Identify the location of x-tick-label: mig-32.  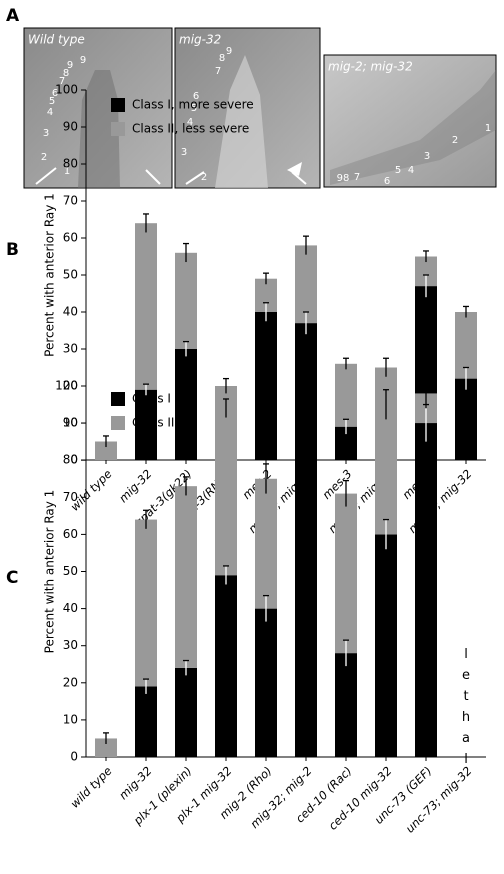
(135, 486).